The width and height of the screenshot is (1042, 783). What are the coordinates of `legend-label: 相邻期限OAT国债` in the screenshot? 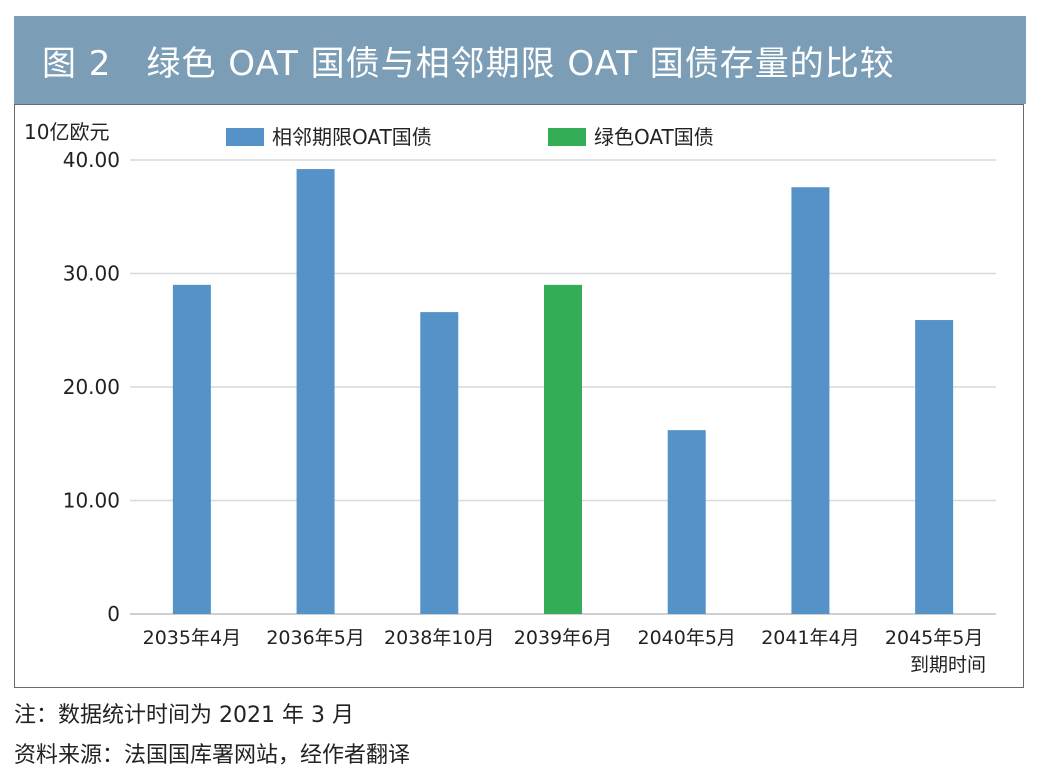 It's located at (352, 137).